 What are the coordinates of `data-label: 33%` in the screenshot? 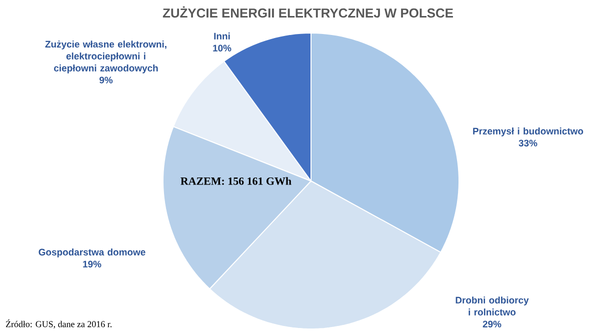 It's located at (528, 143).